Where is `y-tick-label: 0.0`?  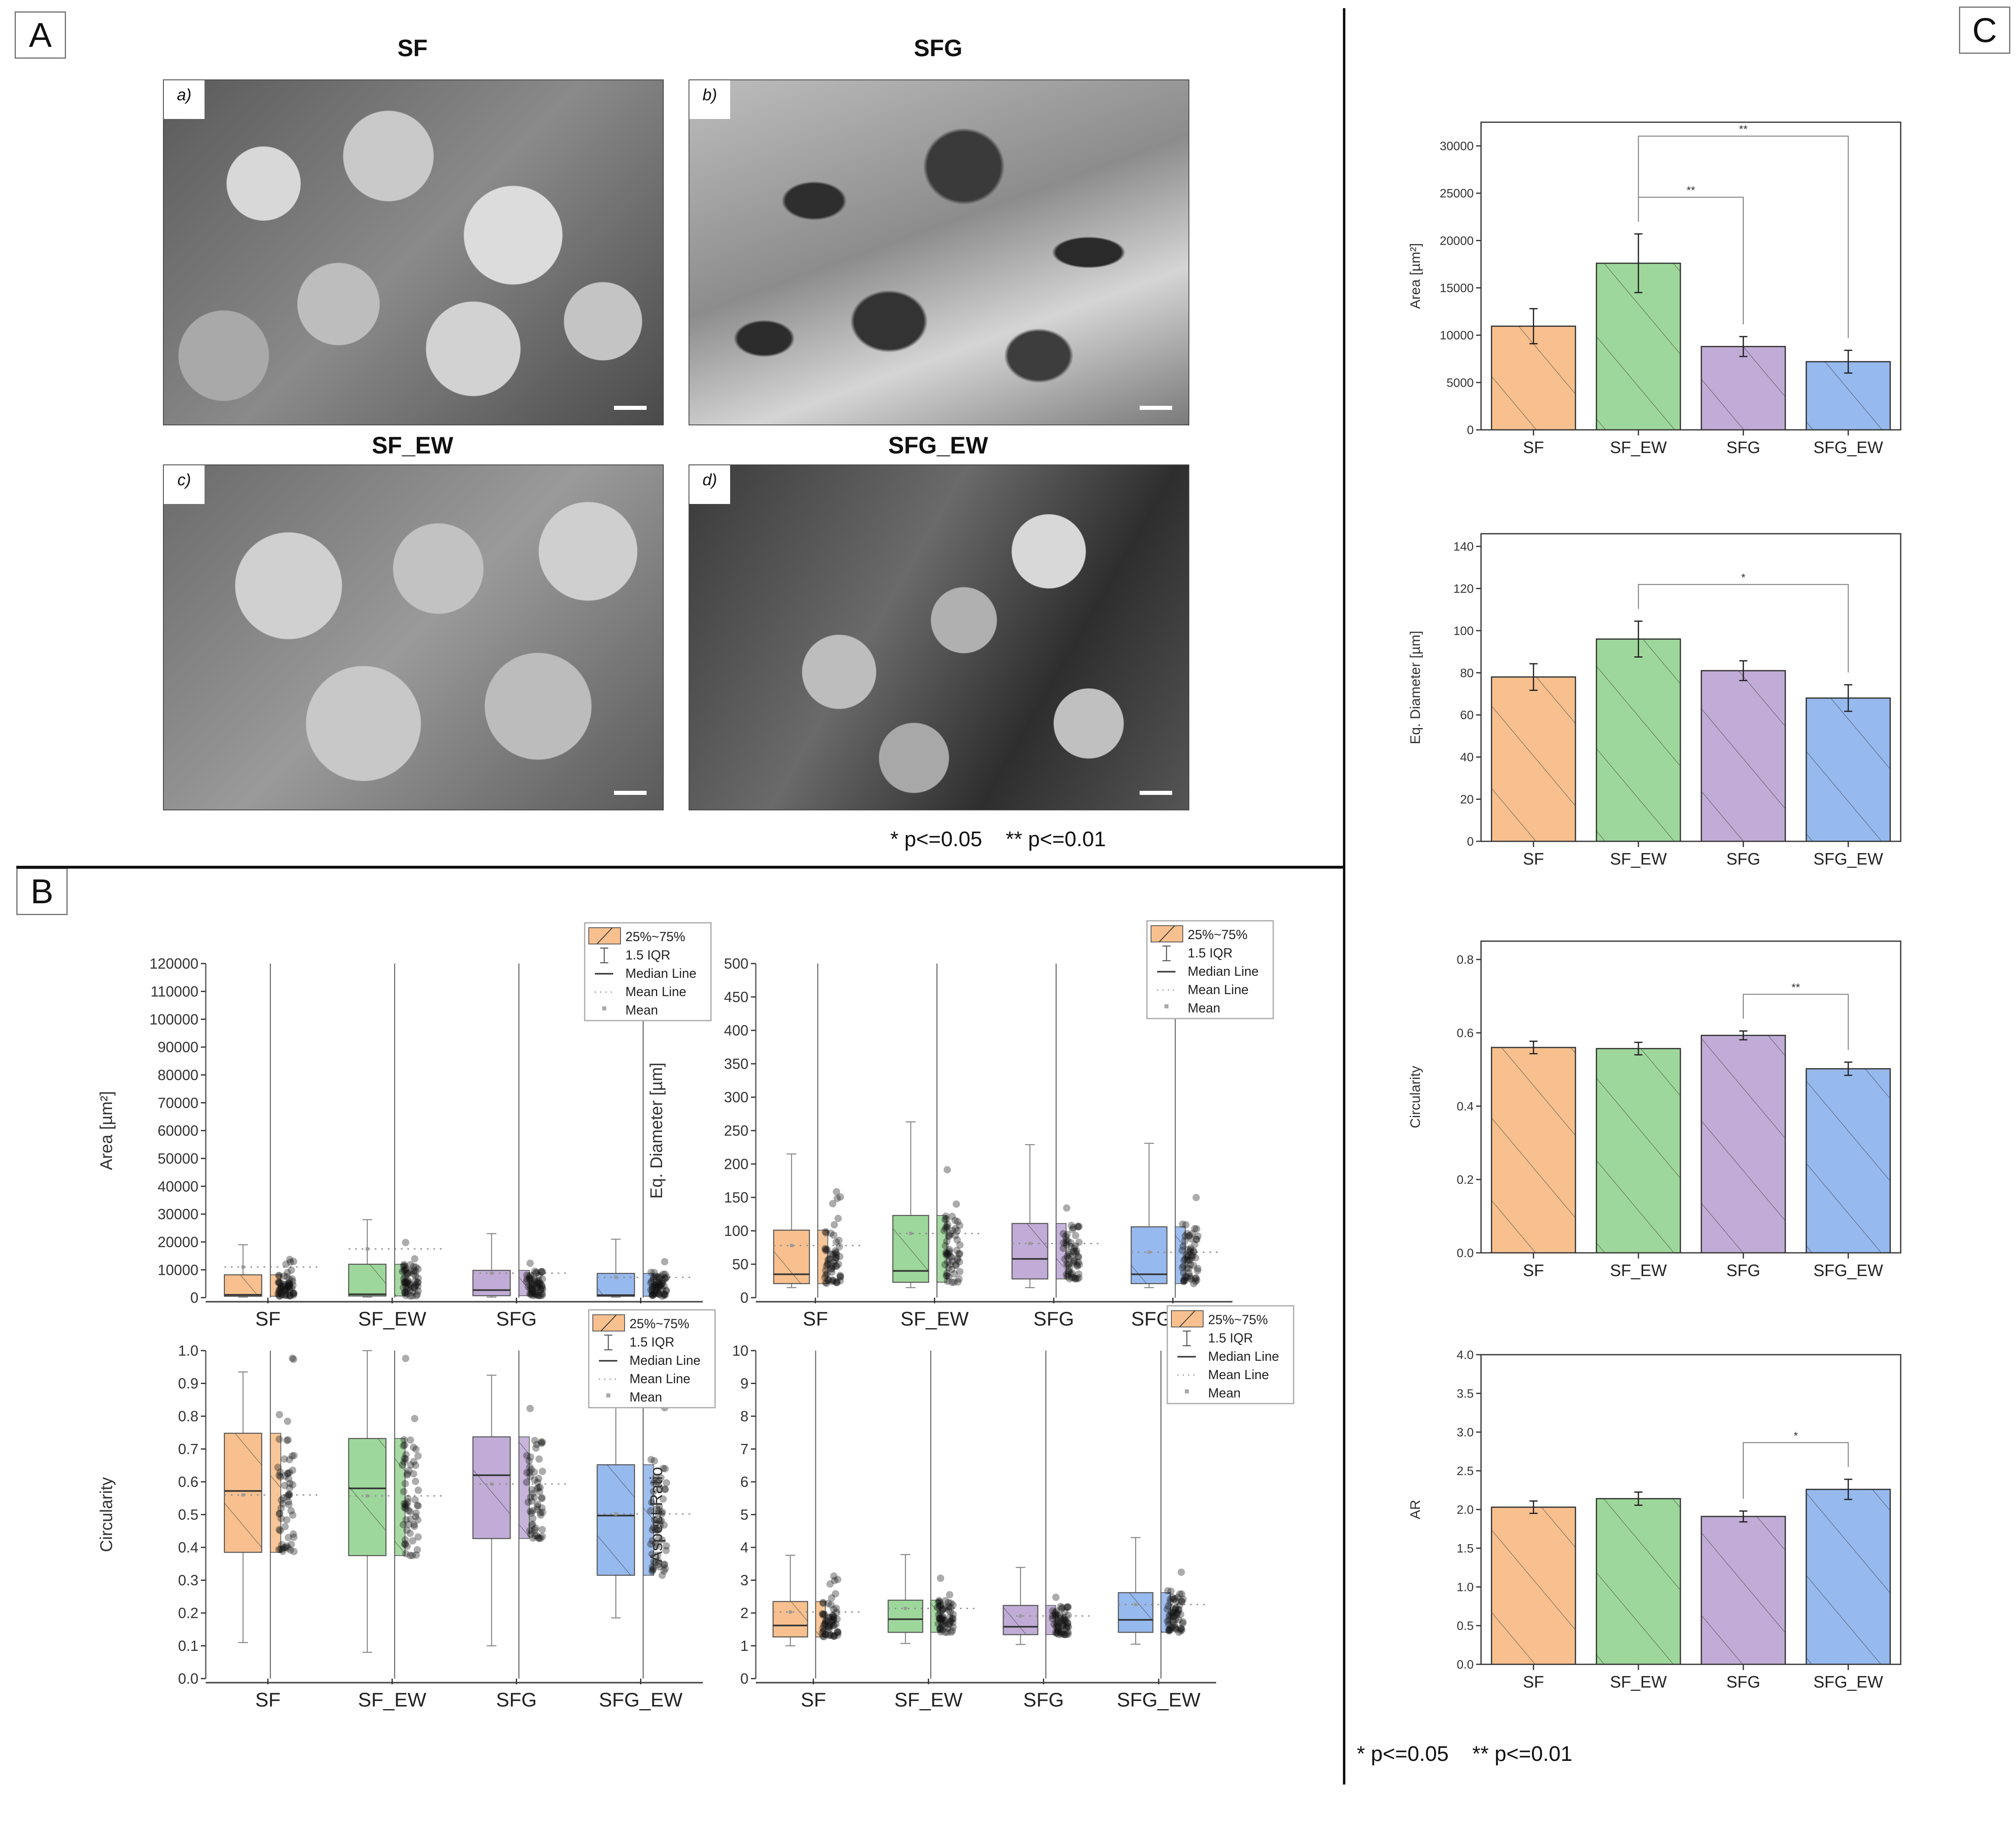 y-tick-label: 0.0 is located at coordinates (1465, 1665).